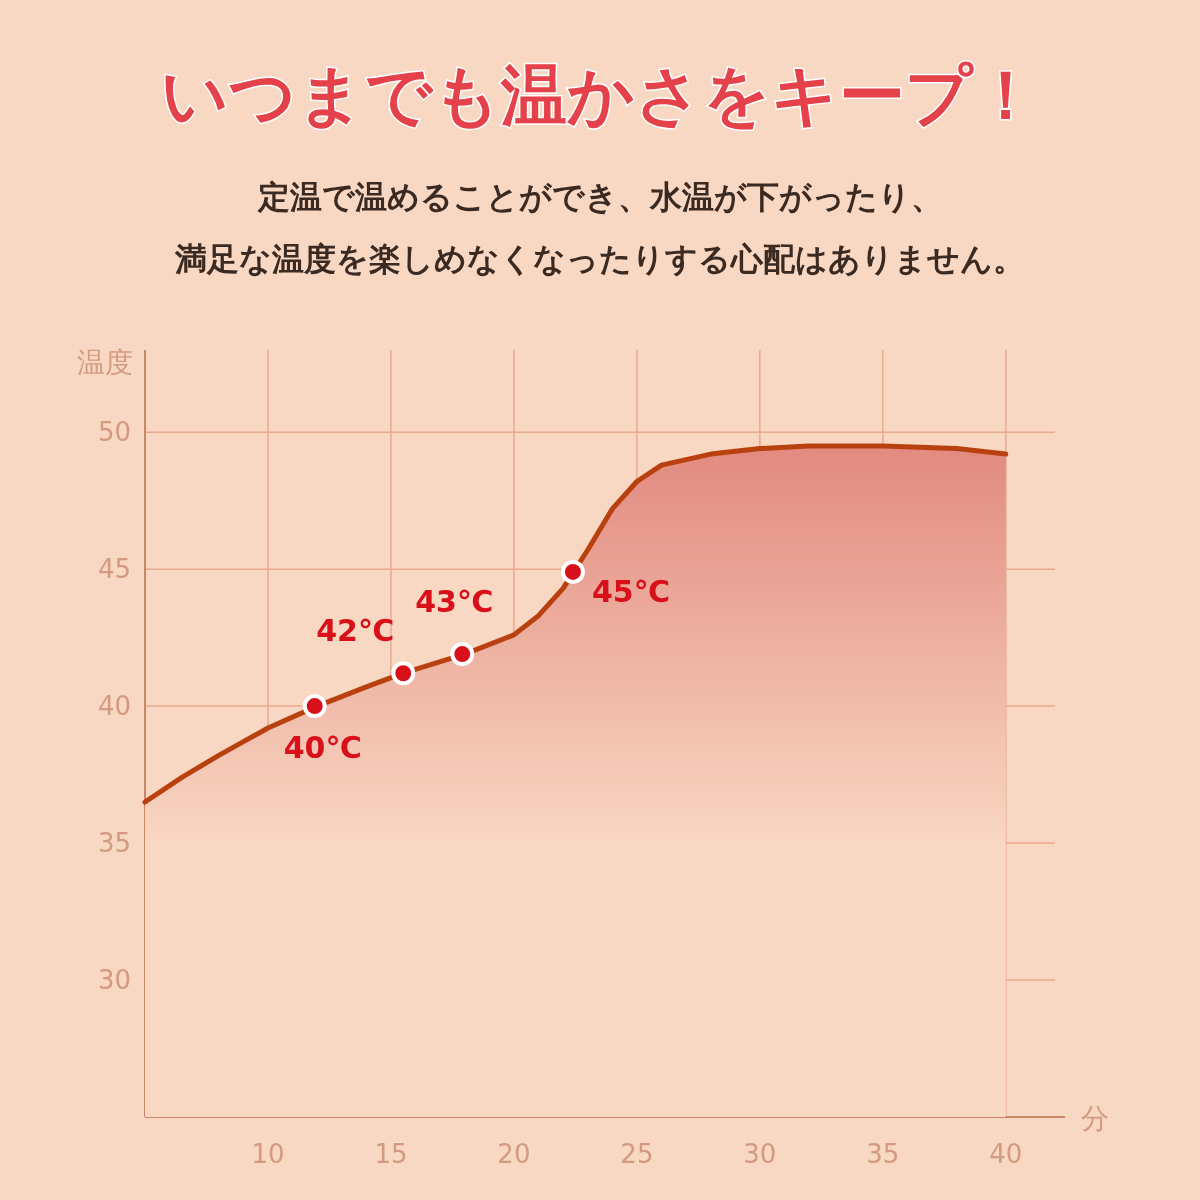 The image size is (1200, 1200). I want to click on y-tick-label: 35, so click(114, 843).